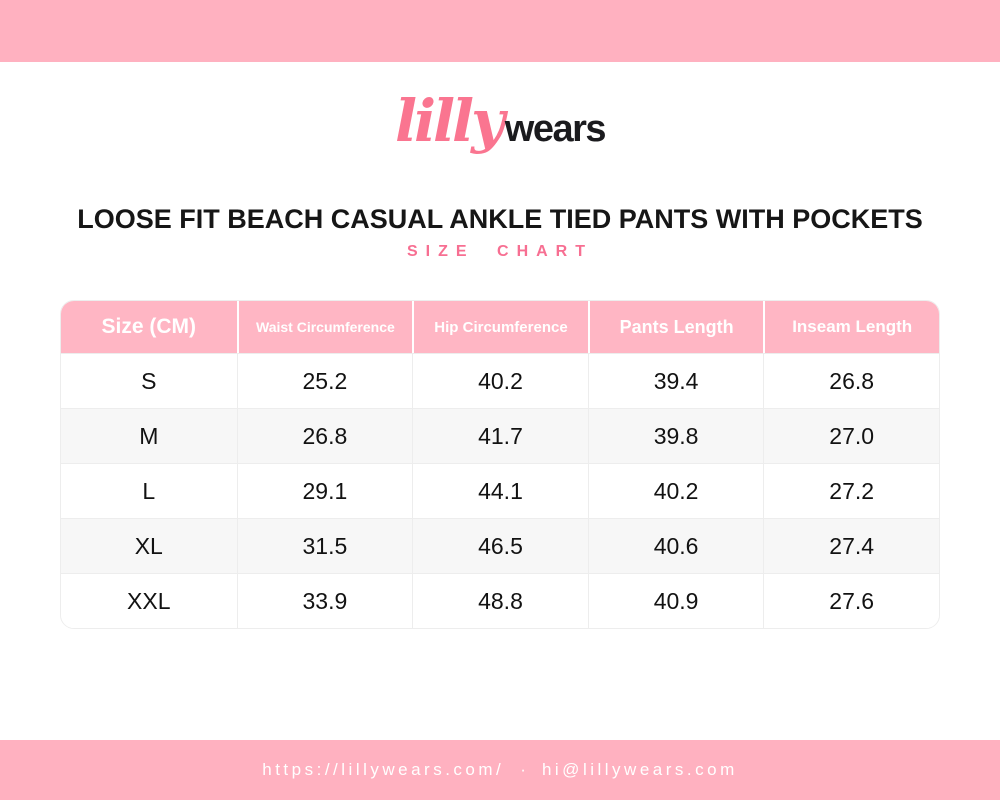 The width and height of the screenshot is (1000, 800). What do you see at coordinates (675, 435) in the screenshot?
I see `value-cell: 39.8` at bounding box center [675, 435].